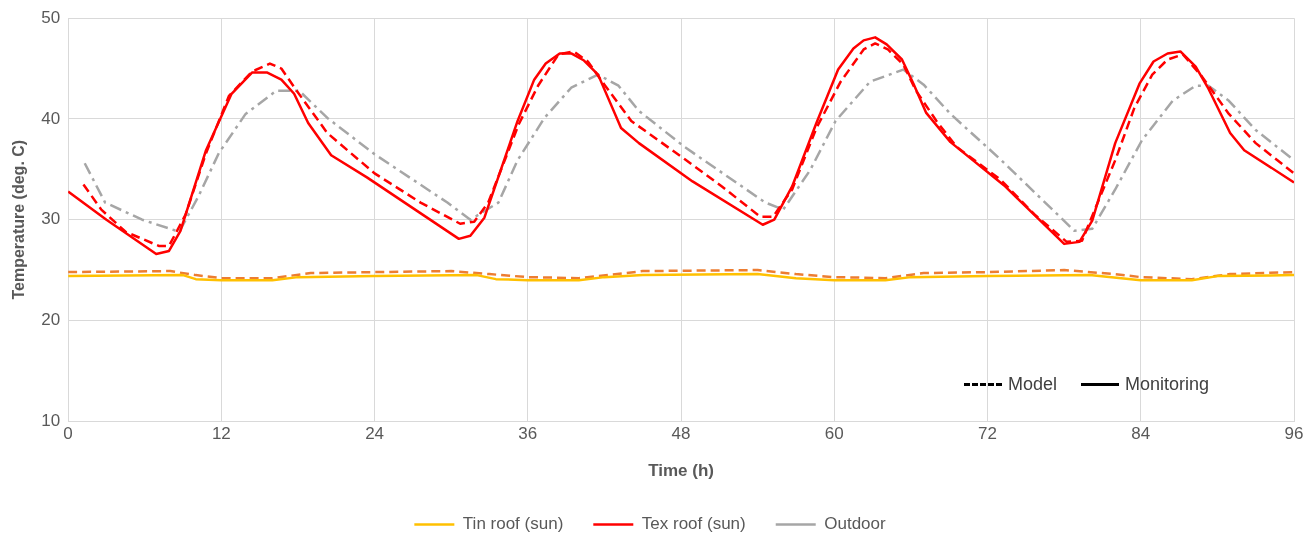  I want to click on annotation: Monitoring, so click(1167, 385).